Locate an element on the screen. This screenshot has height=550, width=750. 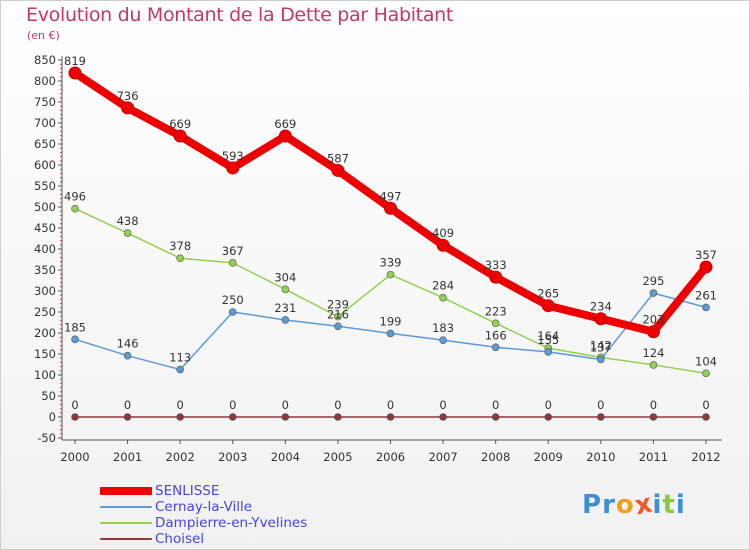
y-tick-label: 50 is located at coordinates (48, 396).